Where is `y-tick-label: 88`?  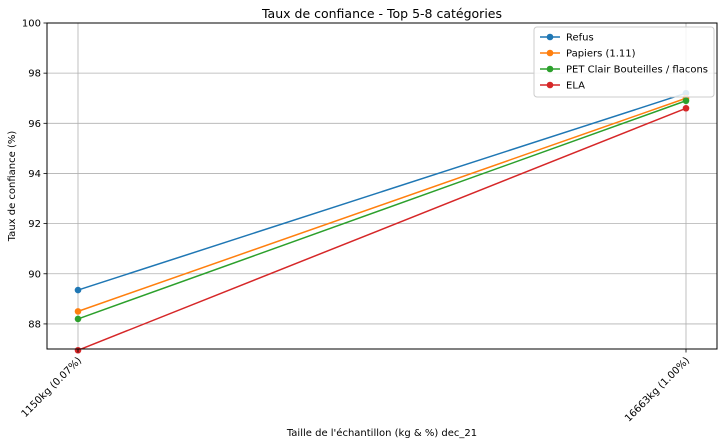 y-tick-label: 88 is located at coordinates (34, 324).